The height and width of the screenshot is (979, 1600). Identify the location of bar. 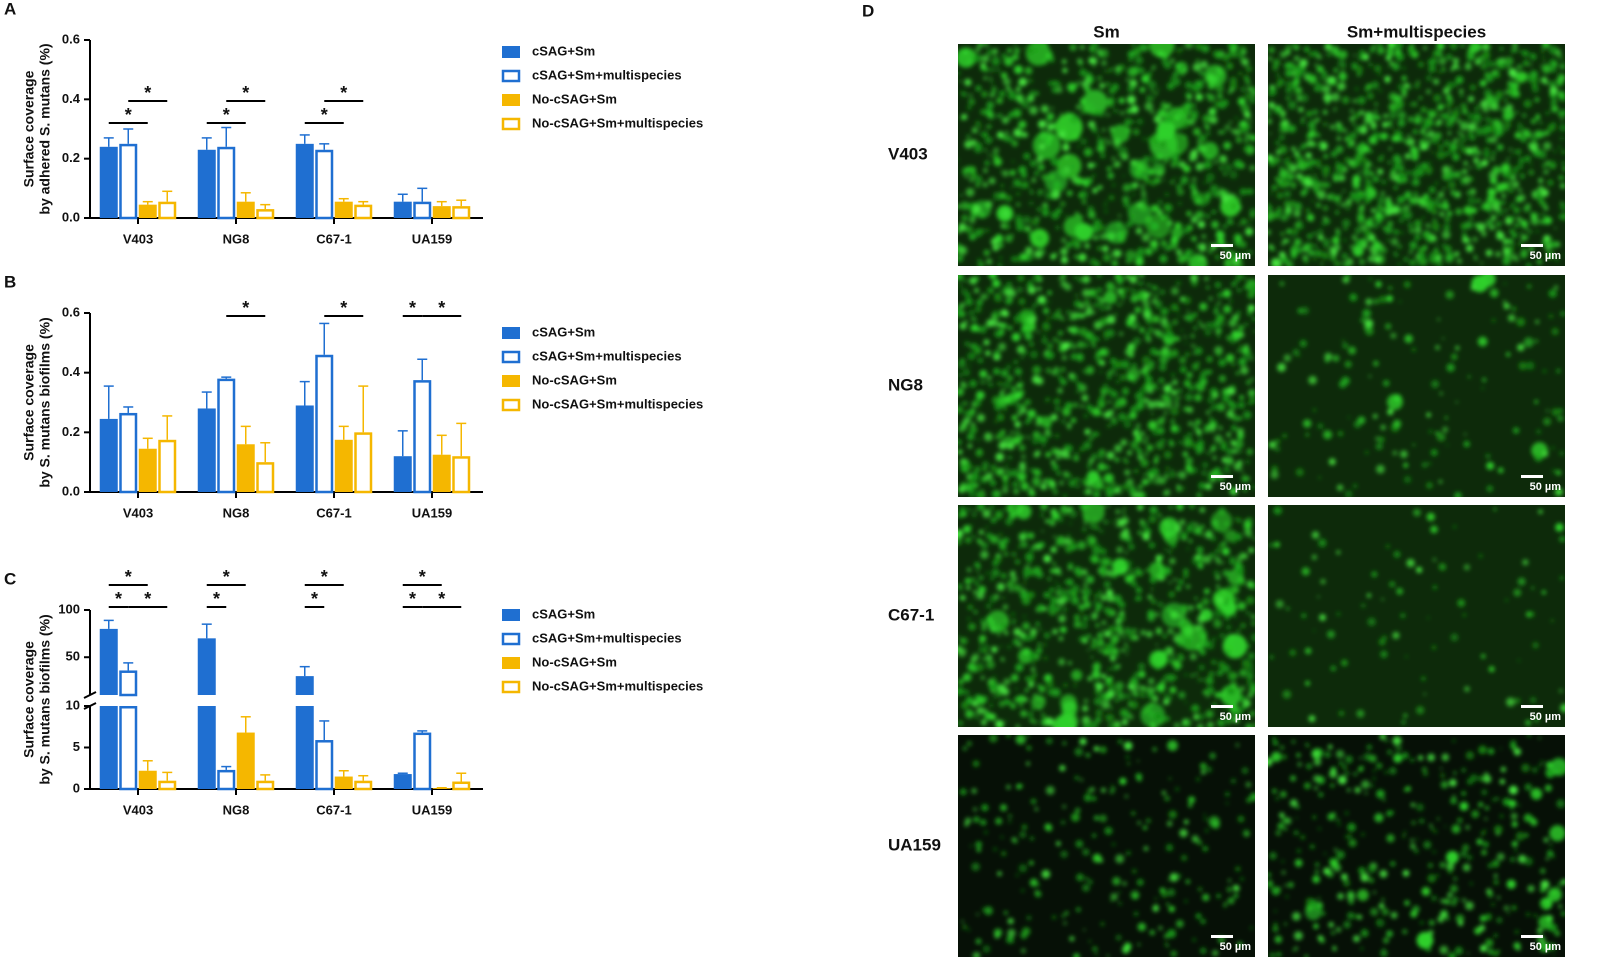
(304, 685).